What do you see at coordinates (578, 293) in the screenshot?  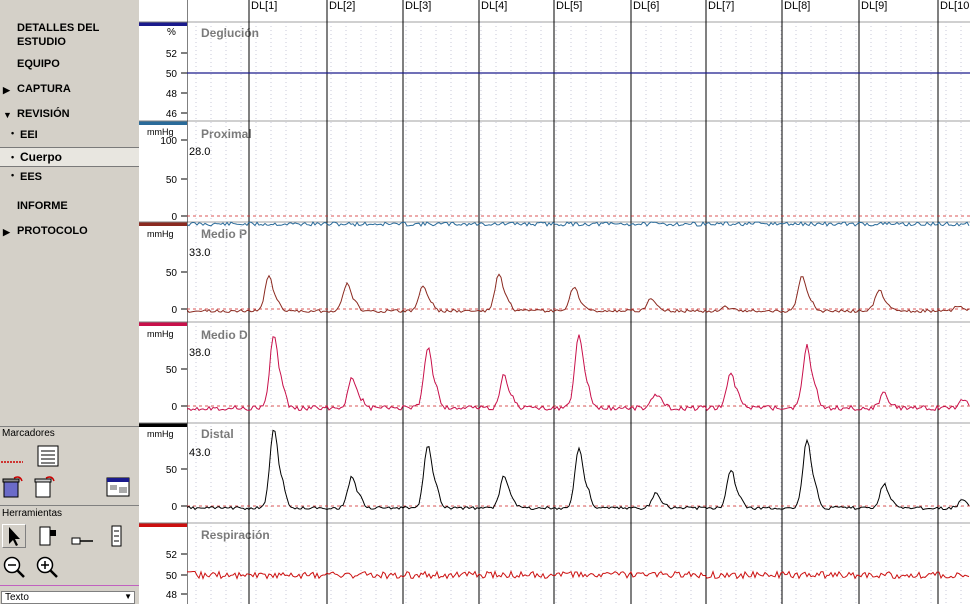 I see `medio-p-trace` at bounding box center [578, 293].